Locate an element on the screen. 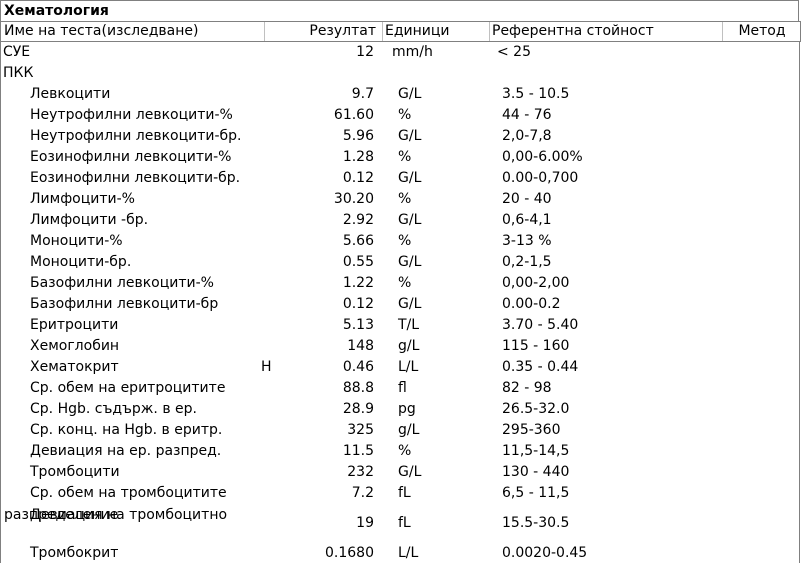 This screenshot has width=801, height=564. table-row: Базофилни левкоцити-бр 0.12 G/L 0.00-0.2 is located at coordinates (400, 304).